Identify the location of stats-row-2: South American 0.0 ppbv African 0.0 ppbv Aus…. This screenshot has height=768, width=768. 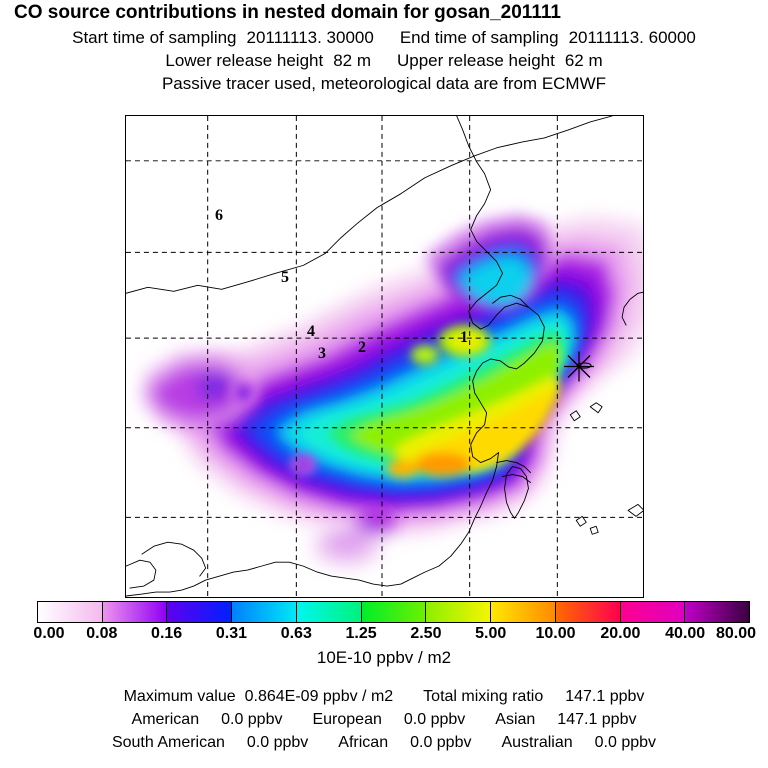
(384, 742).